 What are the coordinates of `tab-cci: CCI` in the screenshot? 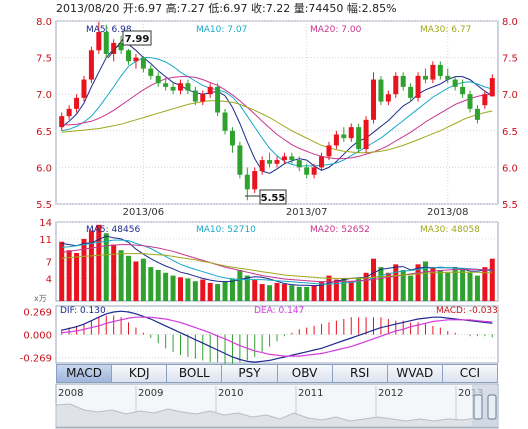 It's located at (469, 373).